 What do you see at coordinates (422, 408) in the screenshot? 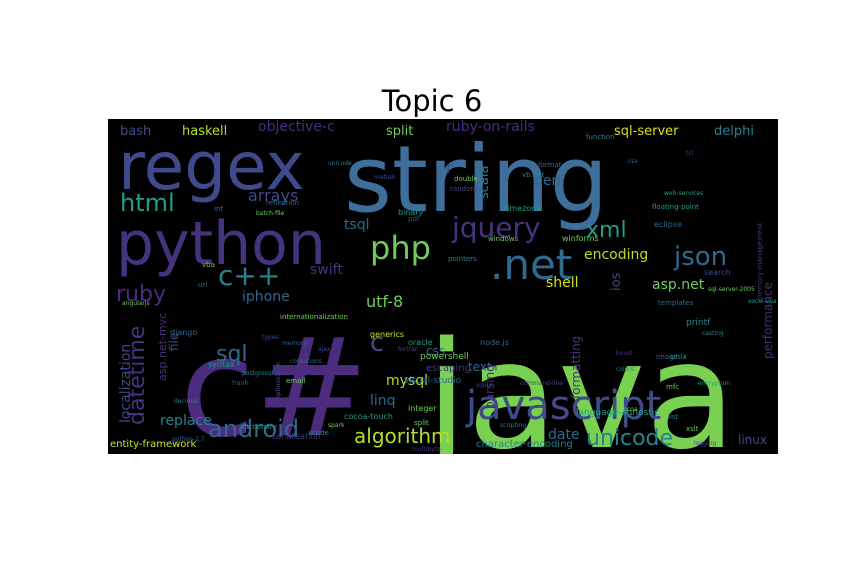
I see `word-integer: integer` at bounding box center [422, 408].